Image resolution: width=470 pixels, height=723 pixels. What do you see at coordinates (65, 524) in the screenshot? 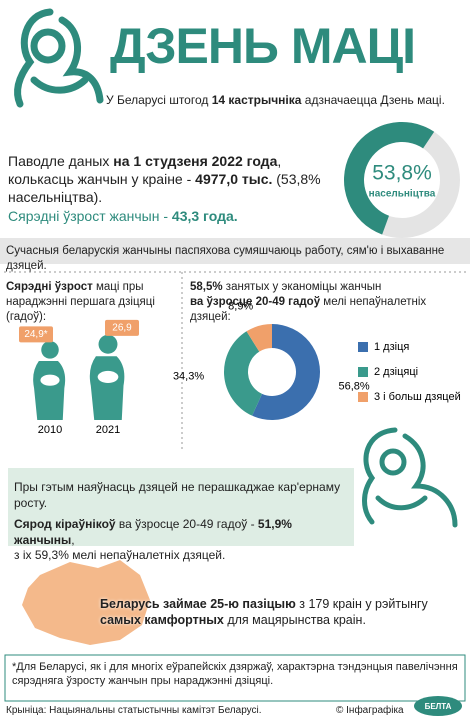
I see `text: Сярод кіраўнікоў` at bounding box center [65, 524].